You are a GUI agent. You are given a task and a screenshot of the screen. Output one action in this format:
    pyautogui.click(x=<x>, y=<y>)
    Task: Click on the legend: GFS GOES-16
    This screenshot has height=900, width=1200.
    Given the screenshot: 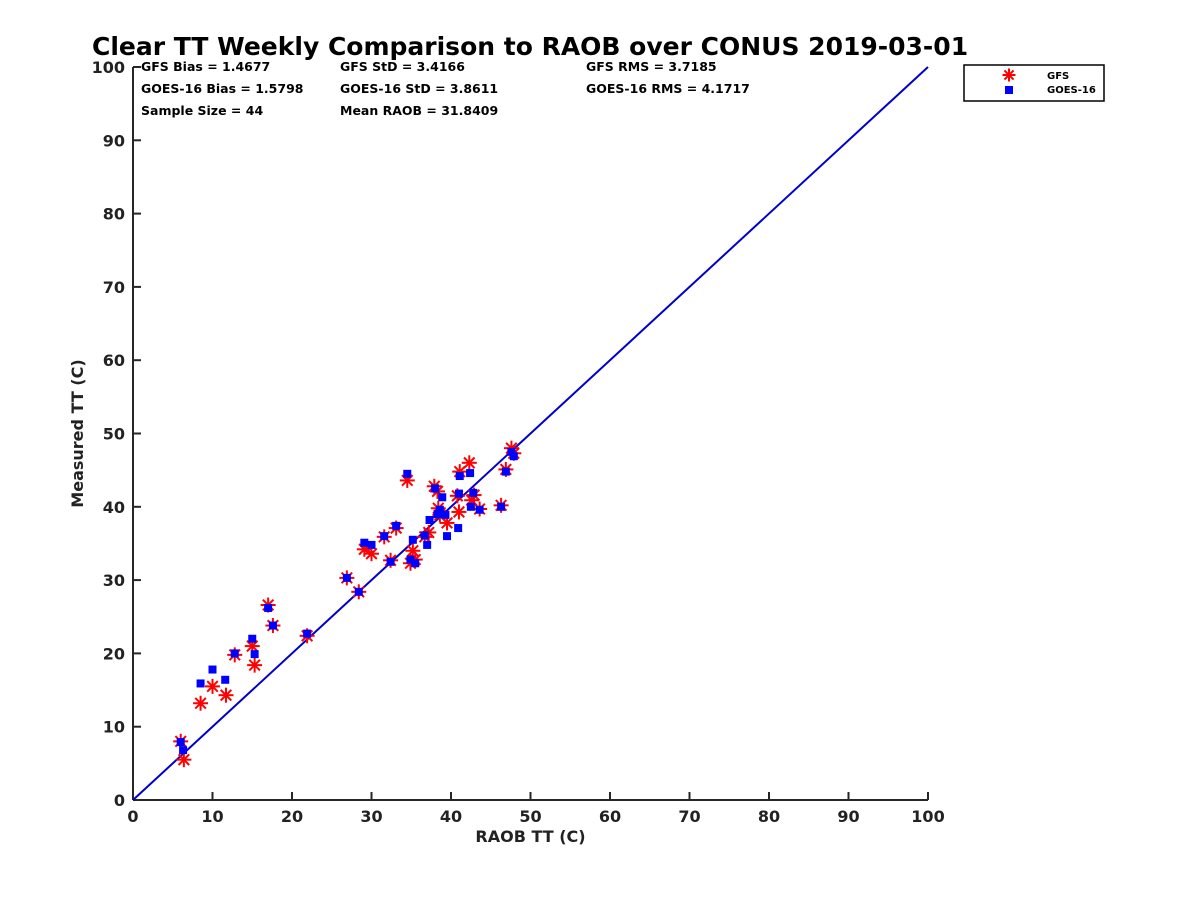 What is the action you would take?
    pyautogui.click(x=1034, y=83)
    